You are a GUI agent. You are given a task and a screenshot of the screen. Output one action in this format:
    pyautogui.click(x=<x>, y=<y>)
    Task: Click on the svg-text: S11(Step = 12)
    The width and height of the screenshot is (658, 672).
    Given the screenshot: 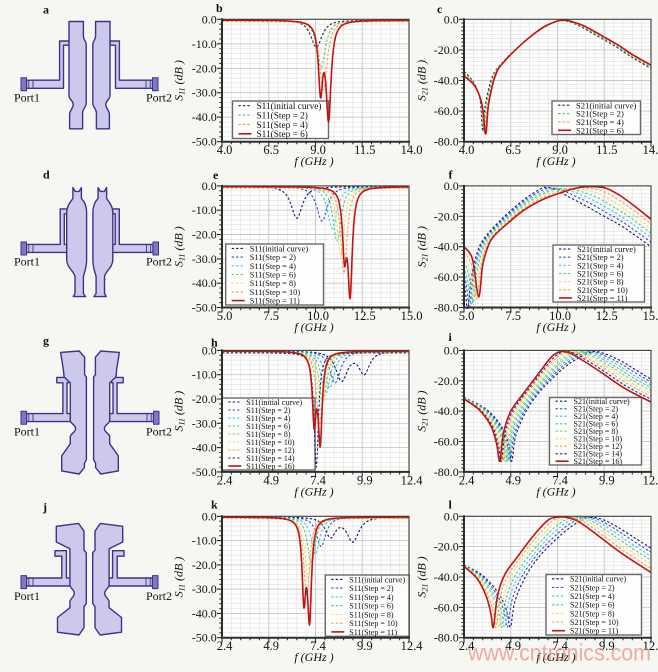 What is the action you would take?
    pyautogui.click(x=270, y=450)
    